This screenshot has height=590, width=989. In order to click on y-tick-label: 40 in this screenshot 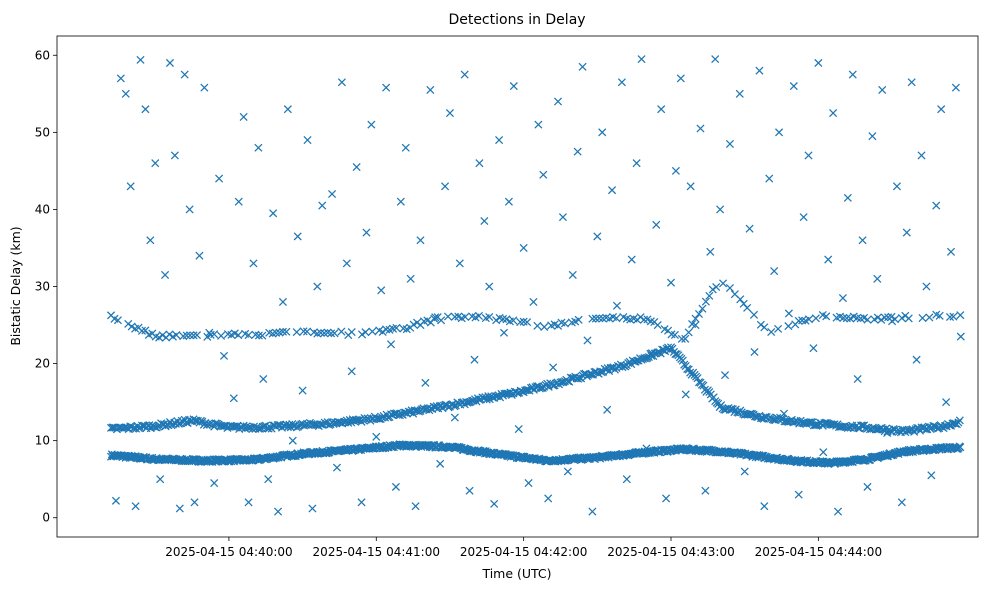, I will do `click(42, 209)`.